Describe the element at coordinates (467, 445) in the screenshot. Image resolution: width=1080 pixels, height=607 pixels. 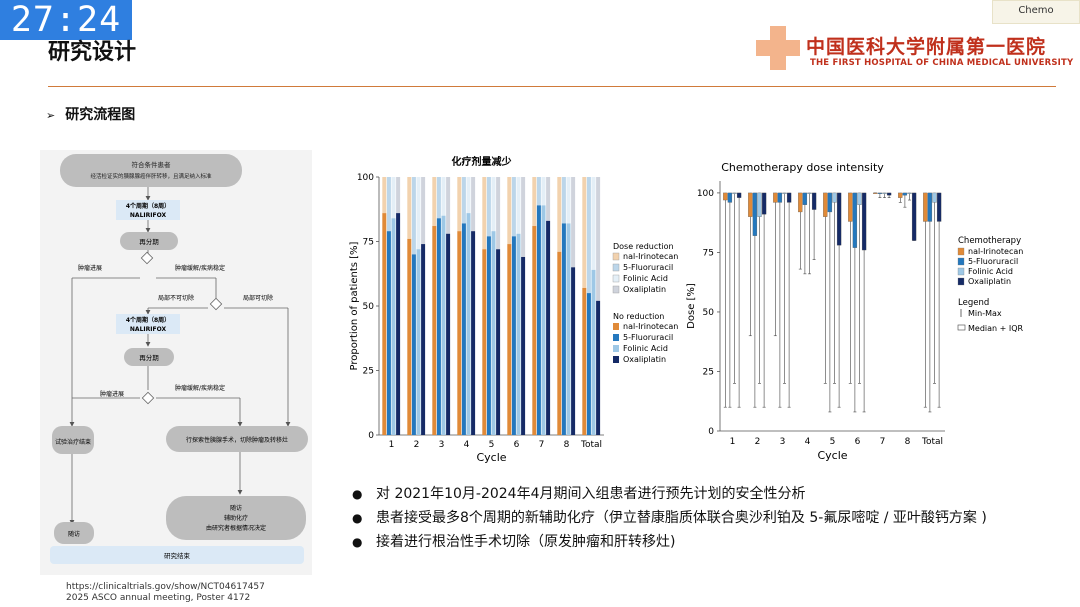
I see `x-tick-label: 4` at that location.